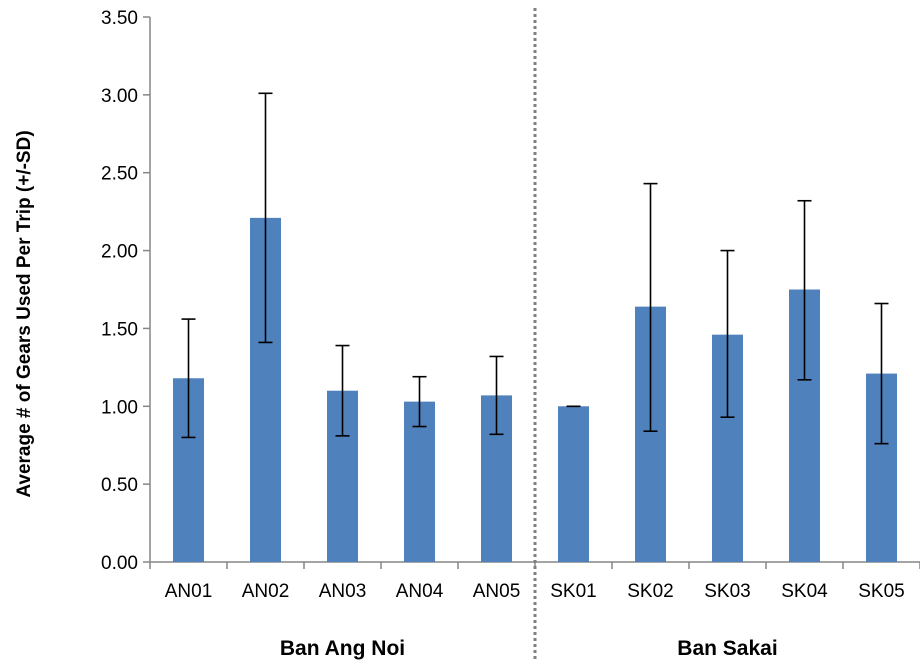 This screenshot has height=664, width=920. Describe the element at coordinates (727, 648) in the screenshot. I see `group-label-2: Ban Sakai` at that location.